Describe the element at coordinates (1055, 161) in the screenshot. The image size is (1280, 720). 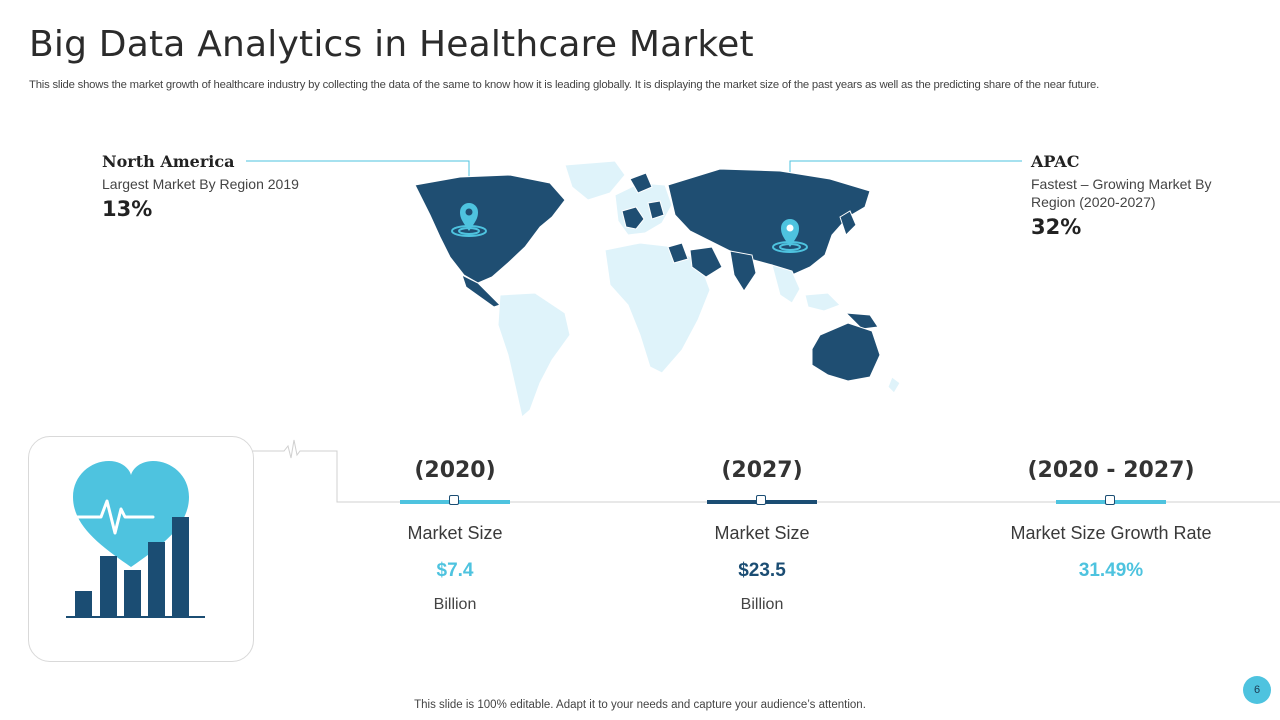
I see `region-name: APAC` at that location.